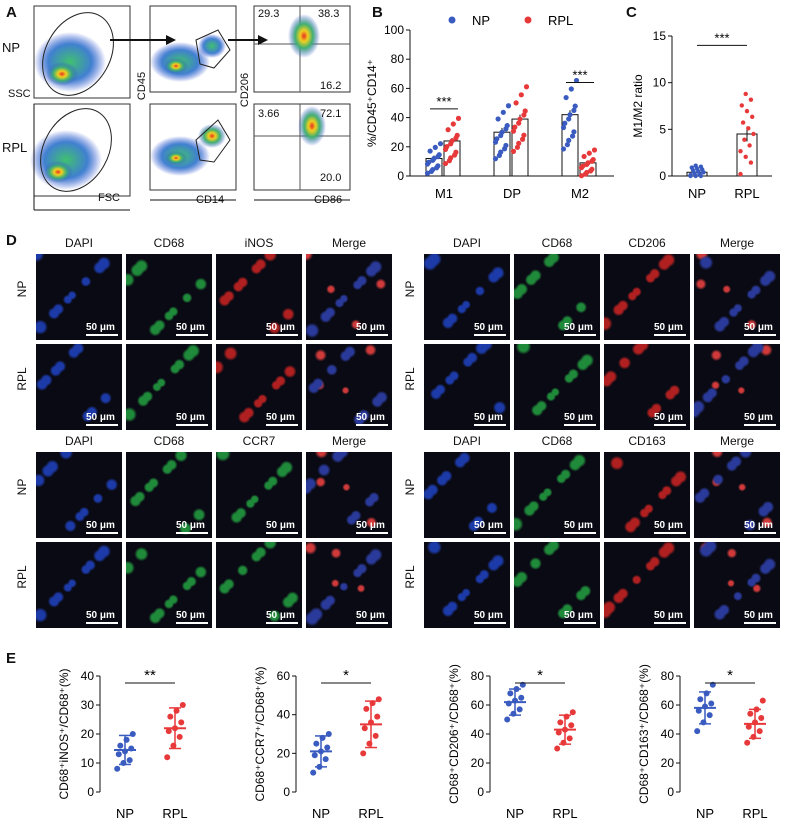 The image size is (787, 825). Describe the element at coordinates (452, 20) in the screenshot. I see `legend-marker` at that location.